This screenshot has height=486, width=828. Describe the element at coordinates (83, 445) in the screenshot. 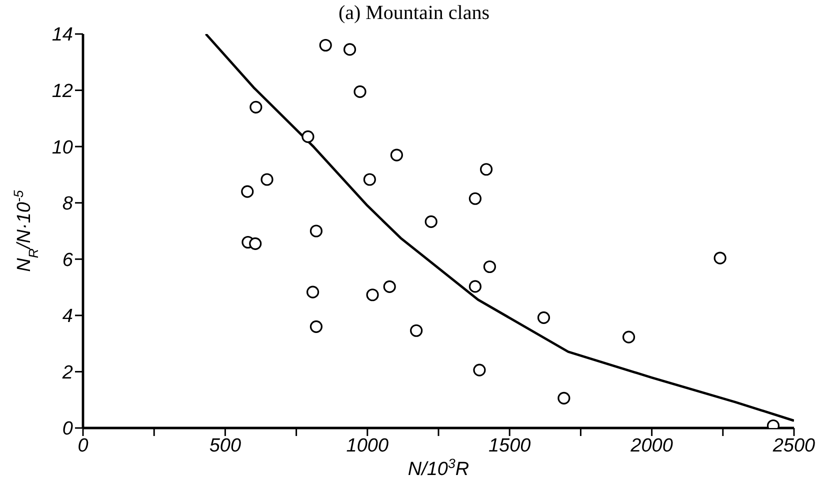

I see `x-tick-label: 0` at that location.